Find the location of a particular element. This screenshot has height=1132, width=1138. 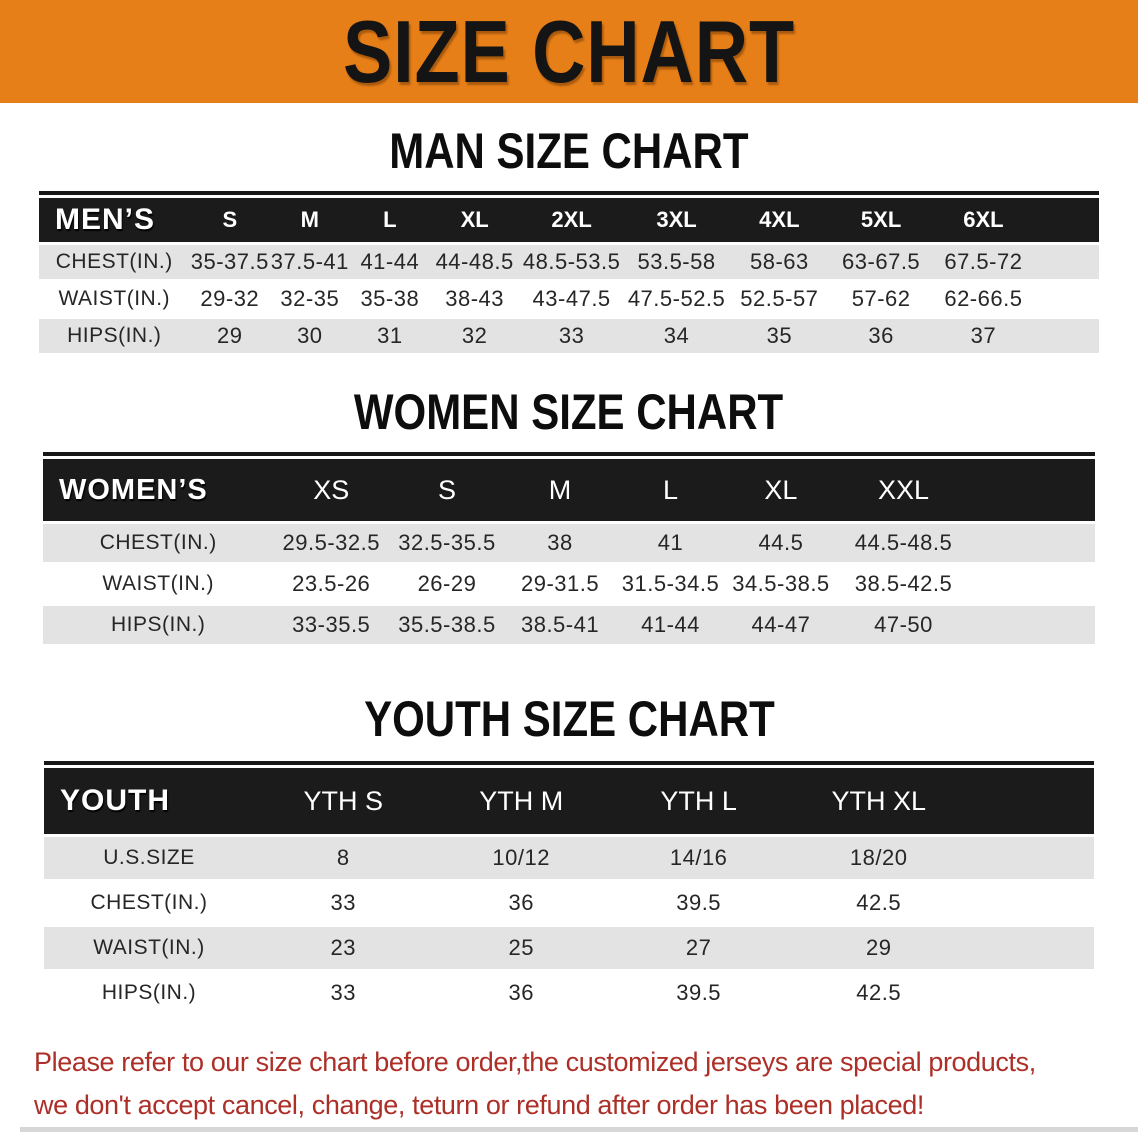

youth-section-heading-text: YOUTH SIZE CHART is located at coordinates (569, 719).